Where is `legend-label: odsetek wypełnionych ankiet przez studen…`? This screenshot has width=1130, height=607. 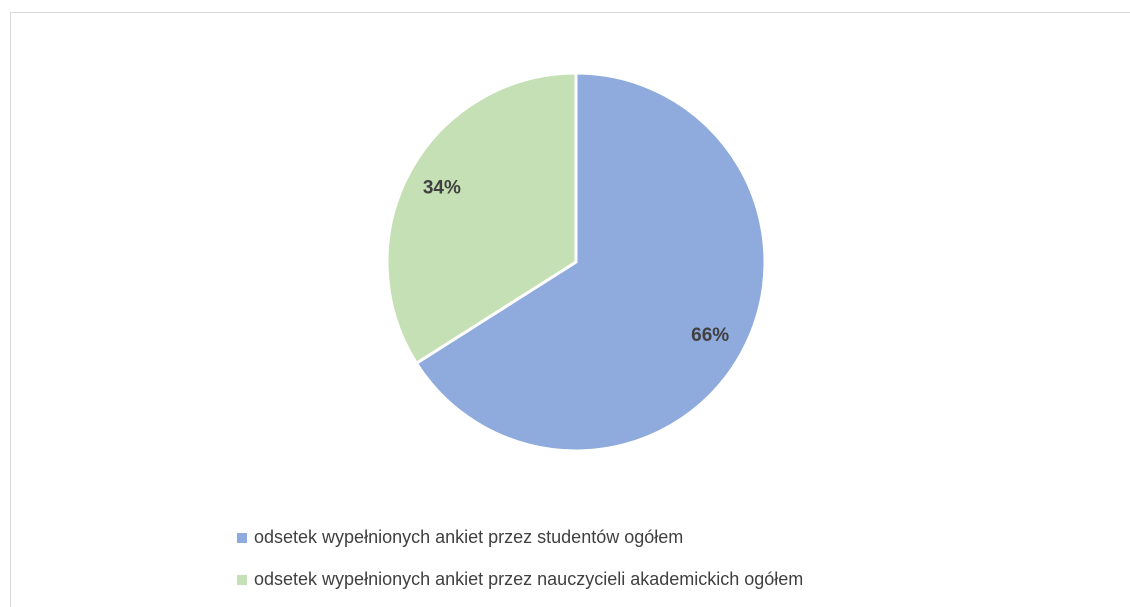 legend-label: odsetek wypełnionych ankiet przez studen… is located at coordinates (468, 537).